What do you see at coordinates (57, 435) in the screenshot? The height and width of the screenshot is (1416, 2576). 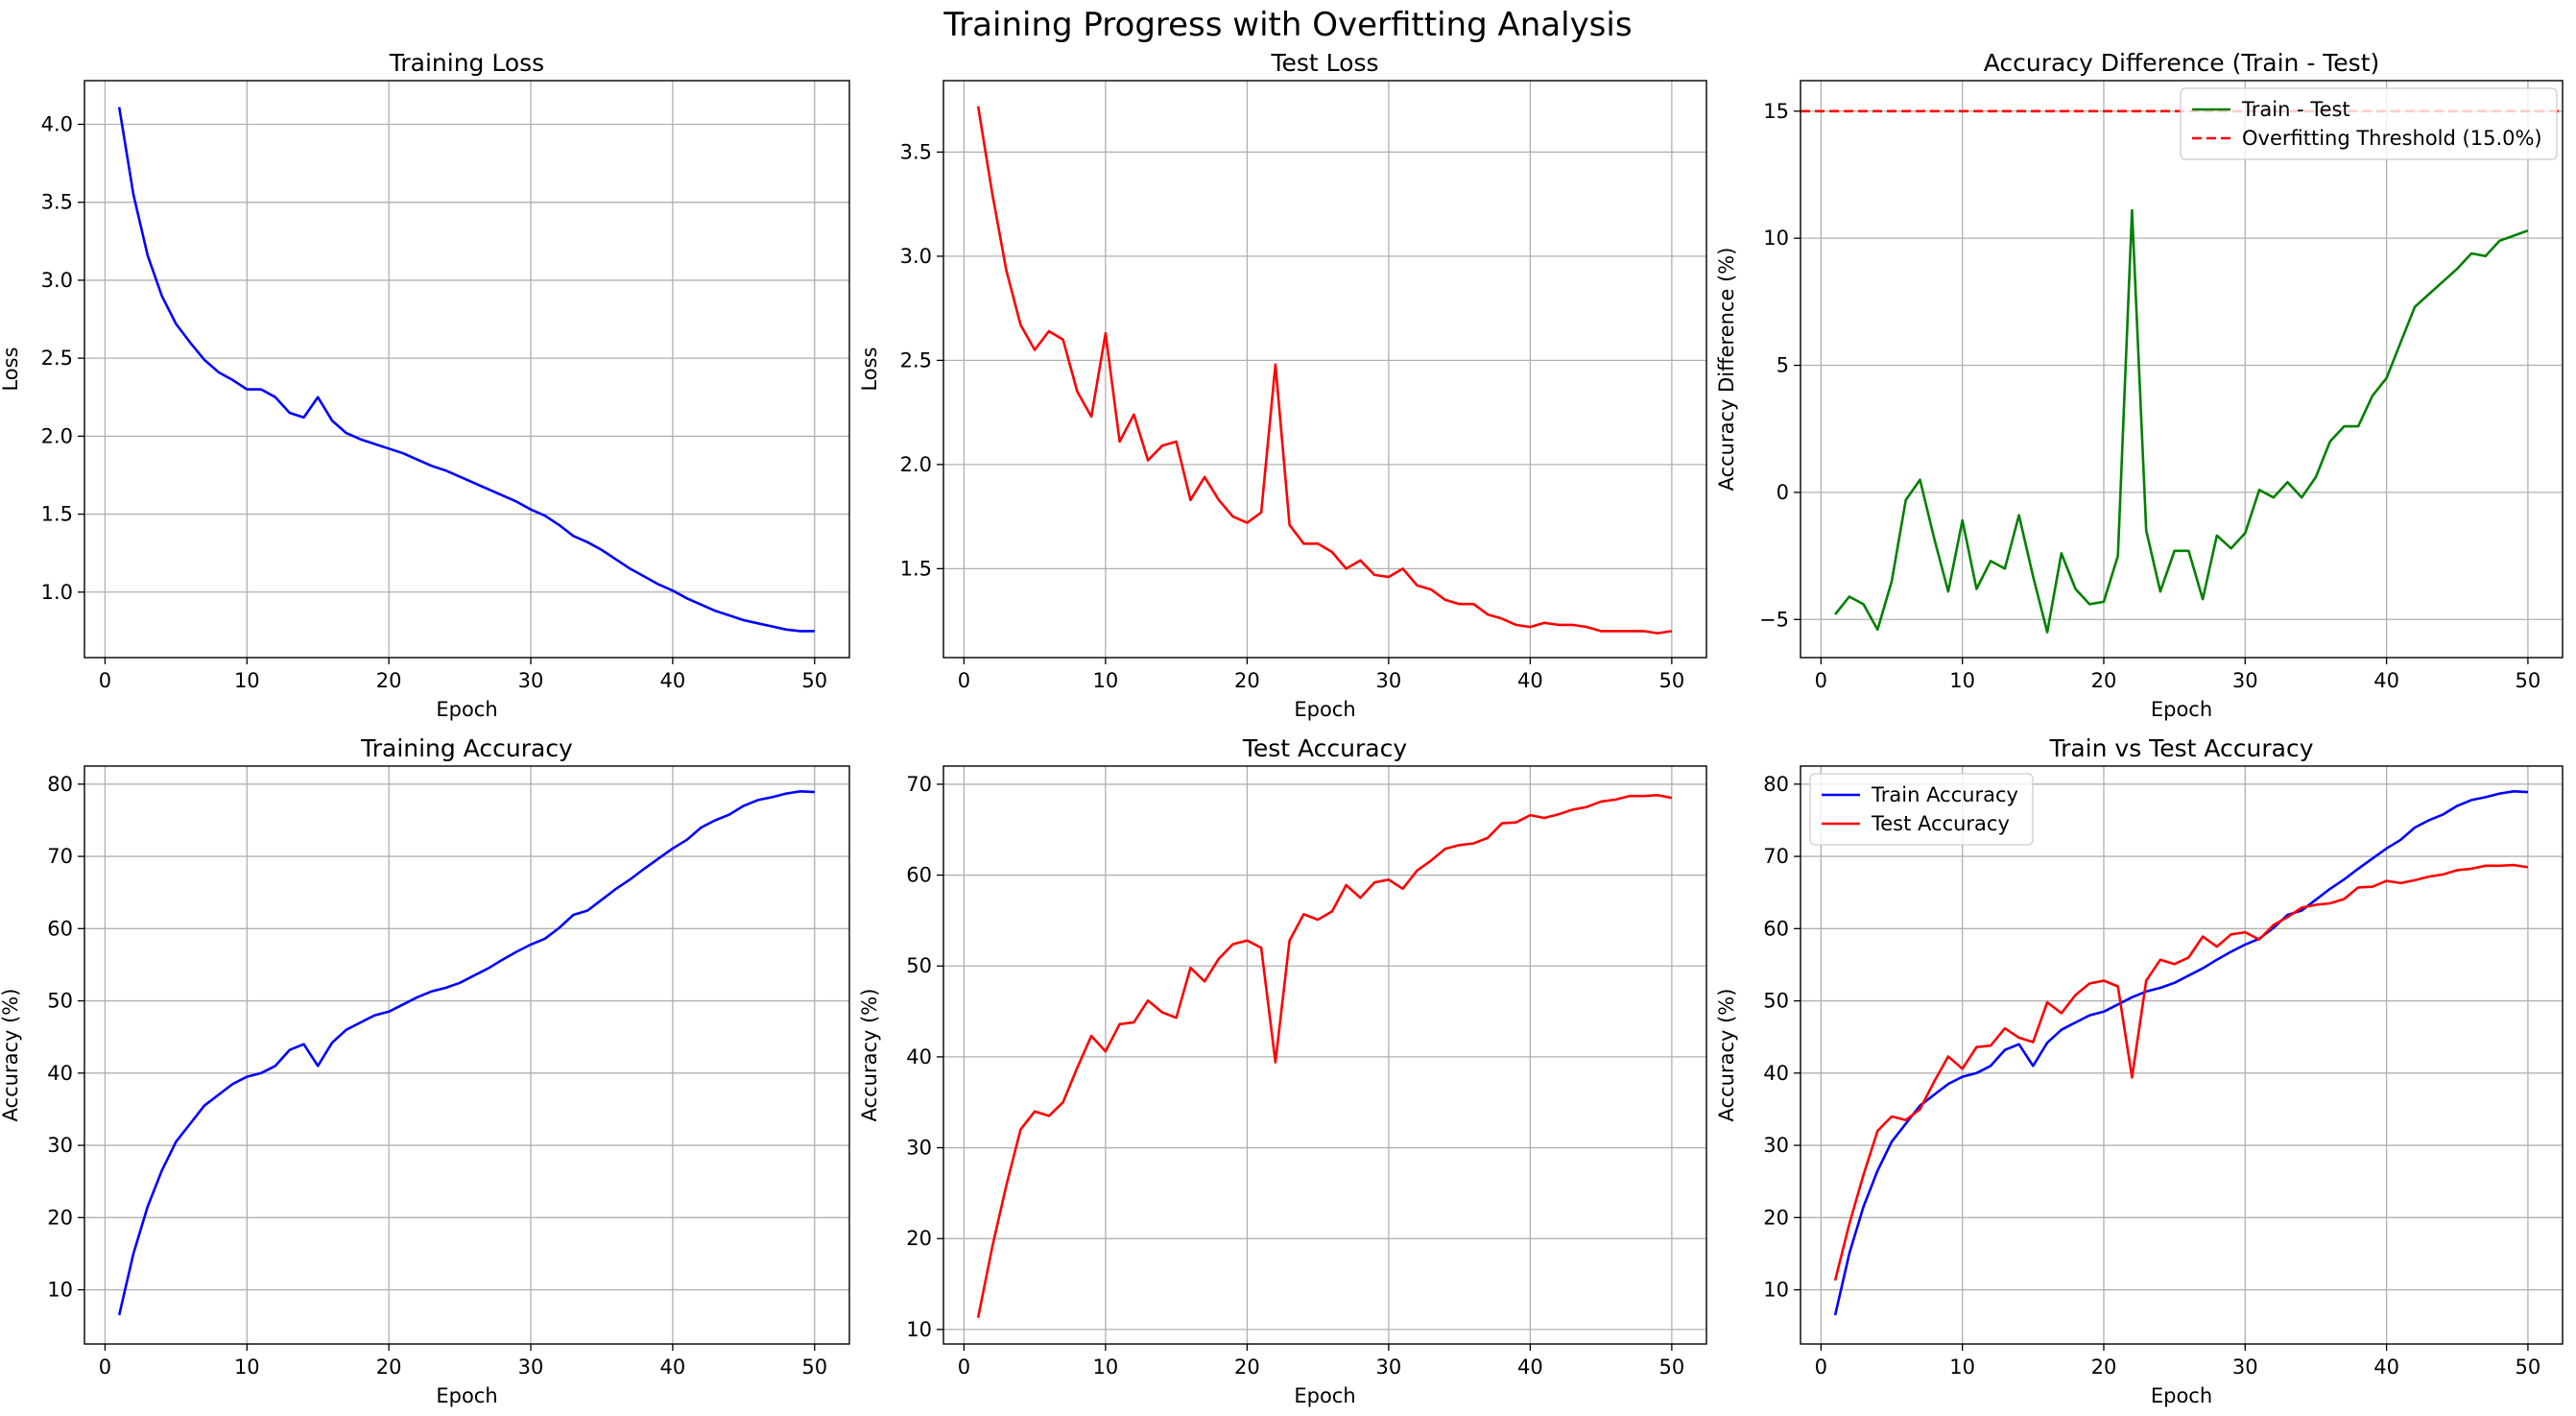 I see `y-tick-label: 2.0` at bounding box center [57, 435].